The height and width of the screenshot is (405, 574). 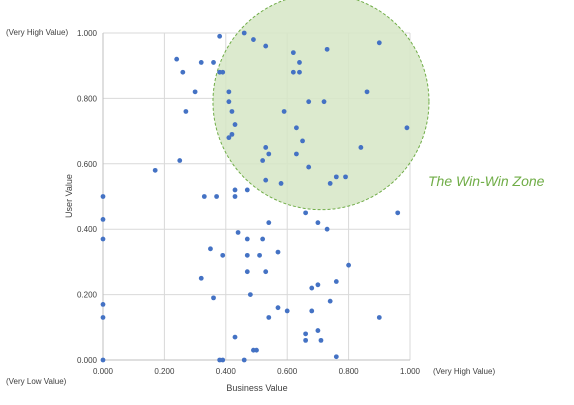 What do you see at coordinates (87, 33) in the screenshot?
I see `y-tick-label: 1.000` at bounding box center [87, 33].